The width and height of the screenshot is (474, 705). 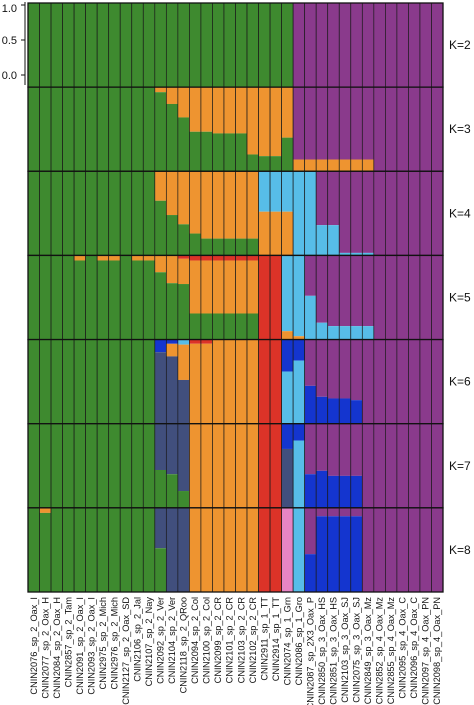 What do you see at coordinates (9, 41) in the screenshot?
I see `y-tick-label: 0.5` at bounding box center [9, 41].